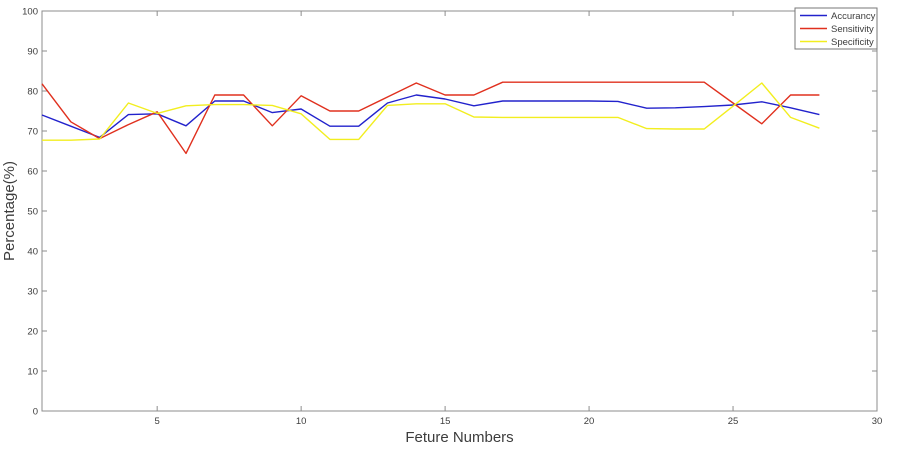 The width and height of the screenshot is (900, 451). I want to click on y-tick-label: 90, so click(32, 52).